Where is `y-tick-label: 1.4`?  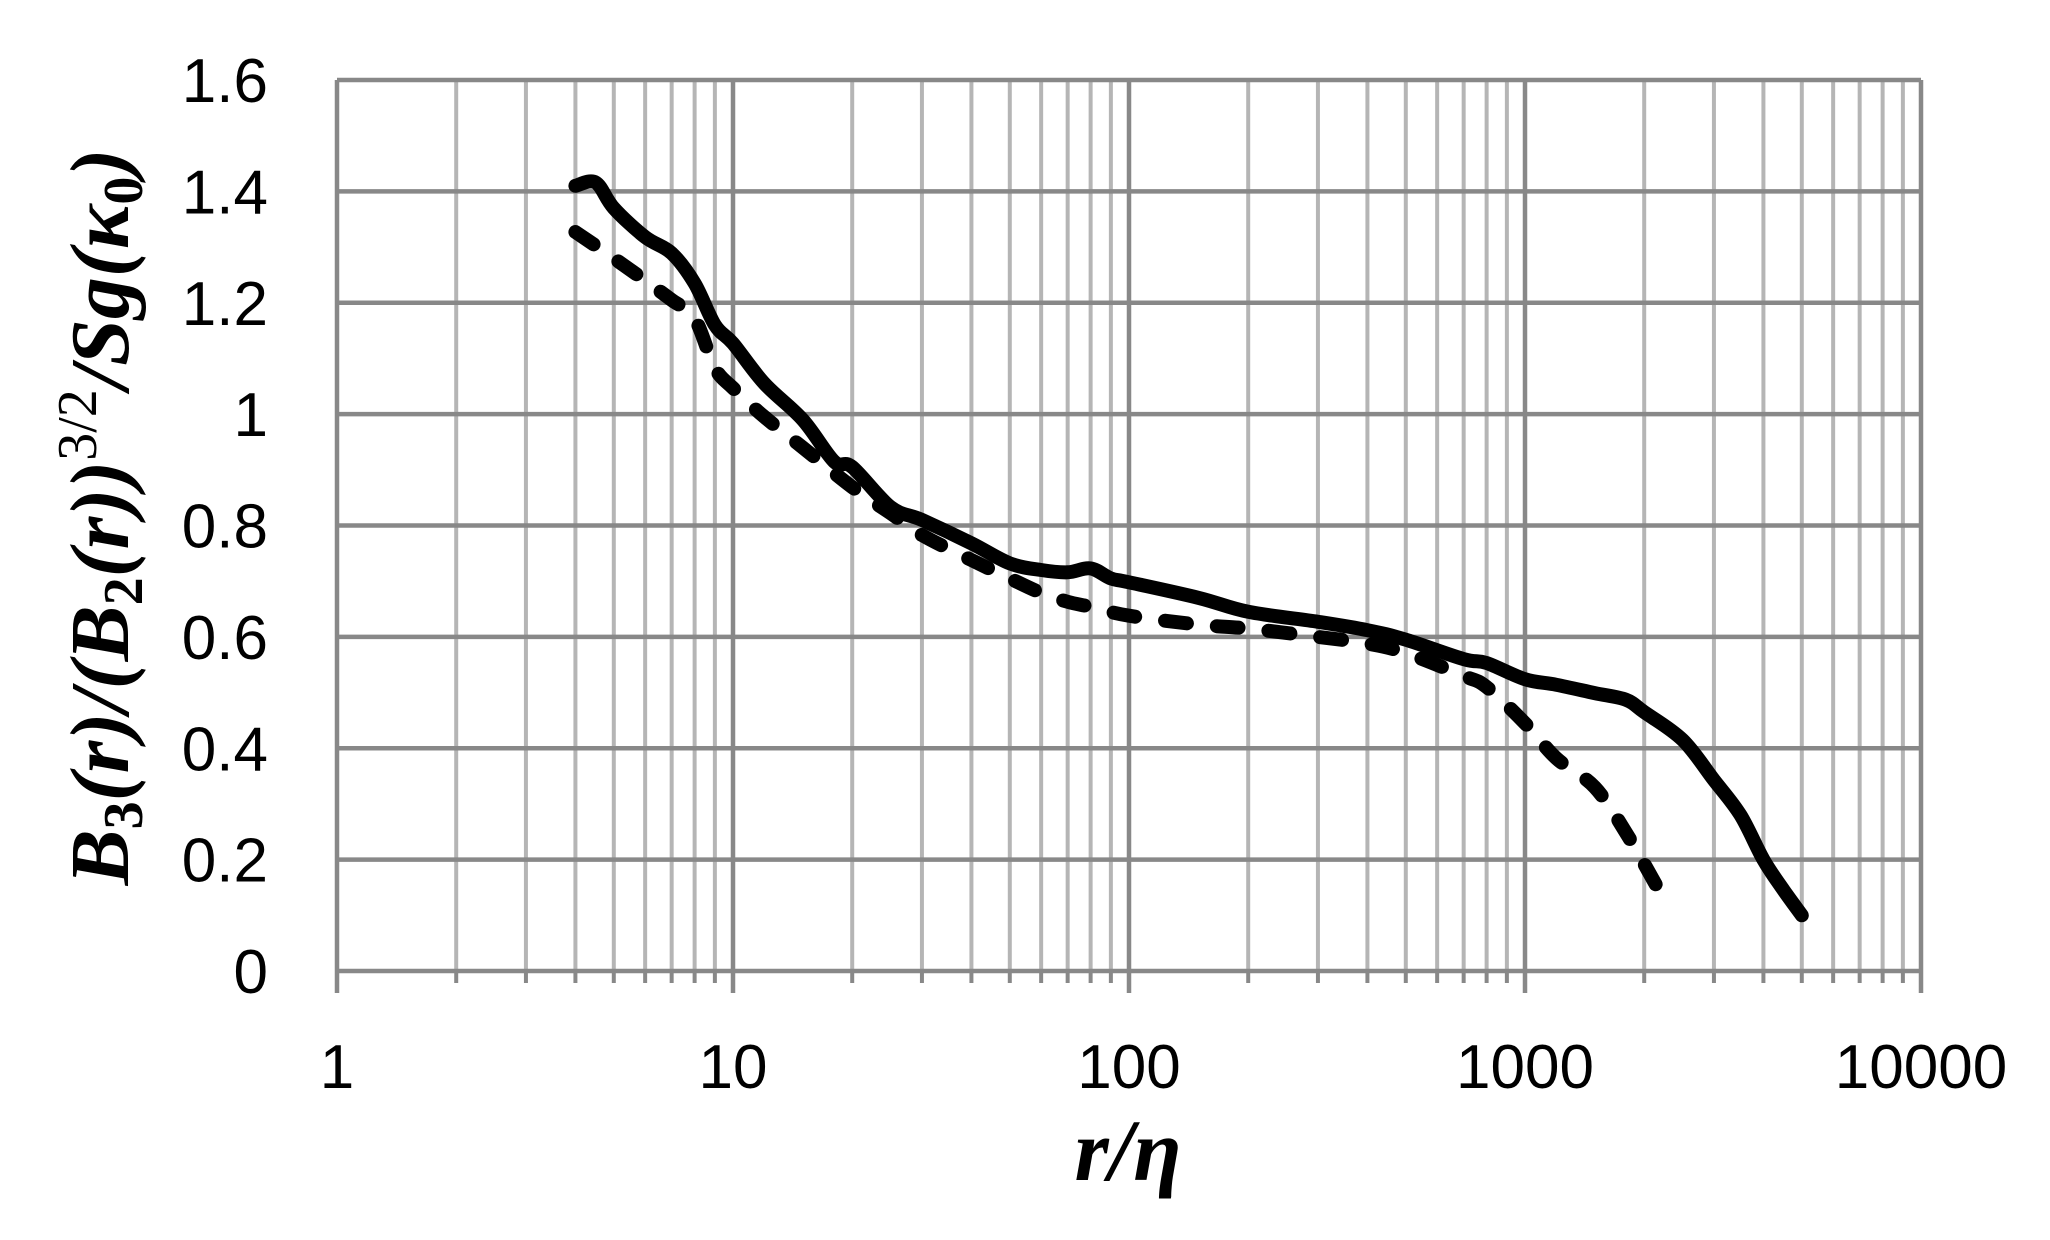
y-tick-label: 1.4 is located at coordinates (225, 192).